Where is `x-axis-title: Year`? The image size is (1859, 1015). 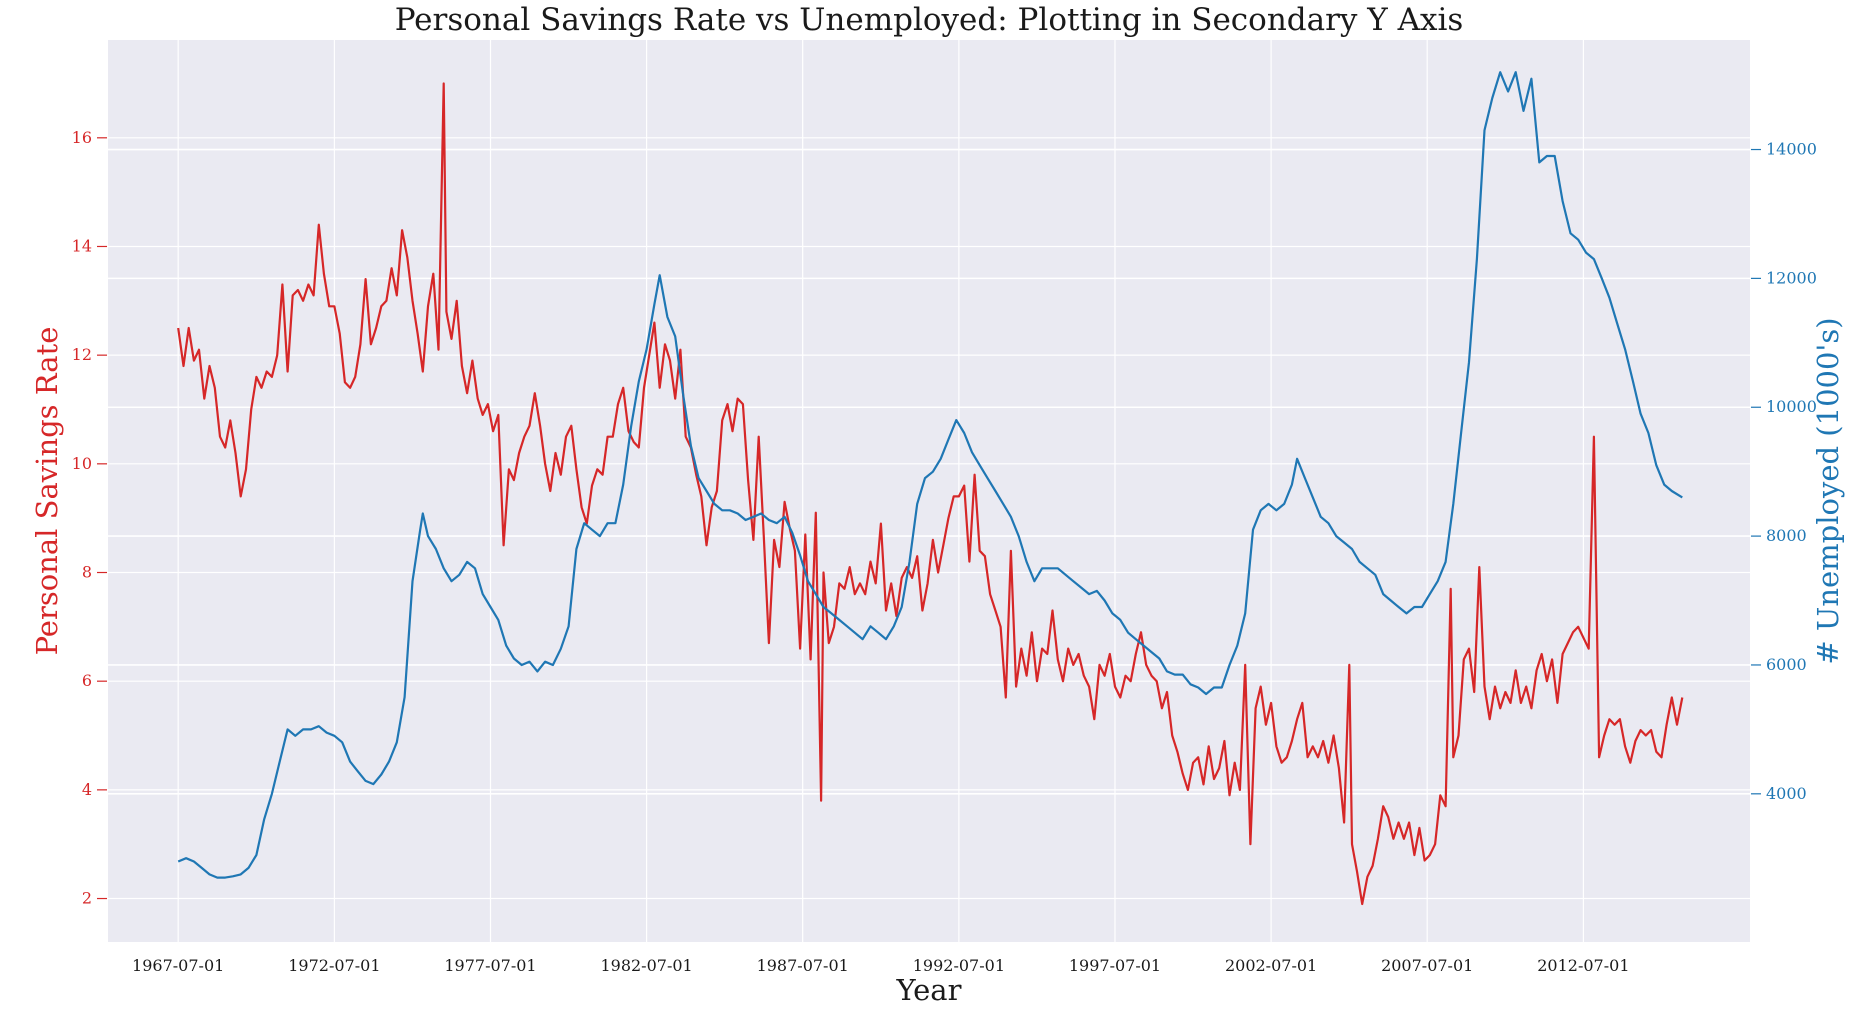
x-axis-title: Year is located at coordinates (929, 990).